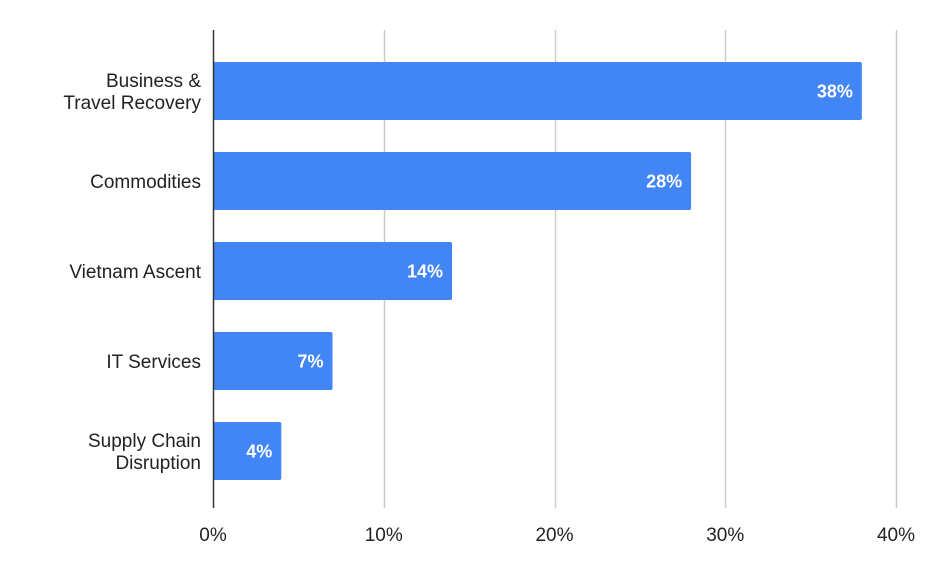 Image resolution: width=925 pixels, height=578 pixels. I want to click on category-label: Commodities, so click(145, 182).